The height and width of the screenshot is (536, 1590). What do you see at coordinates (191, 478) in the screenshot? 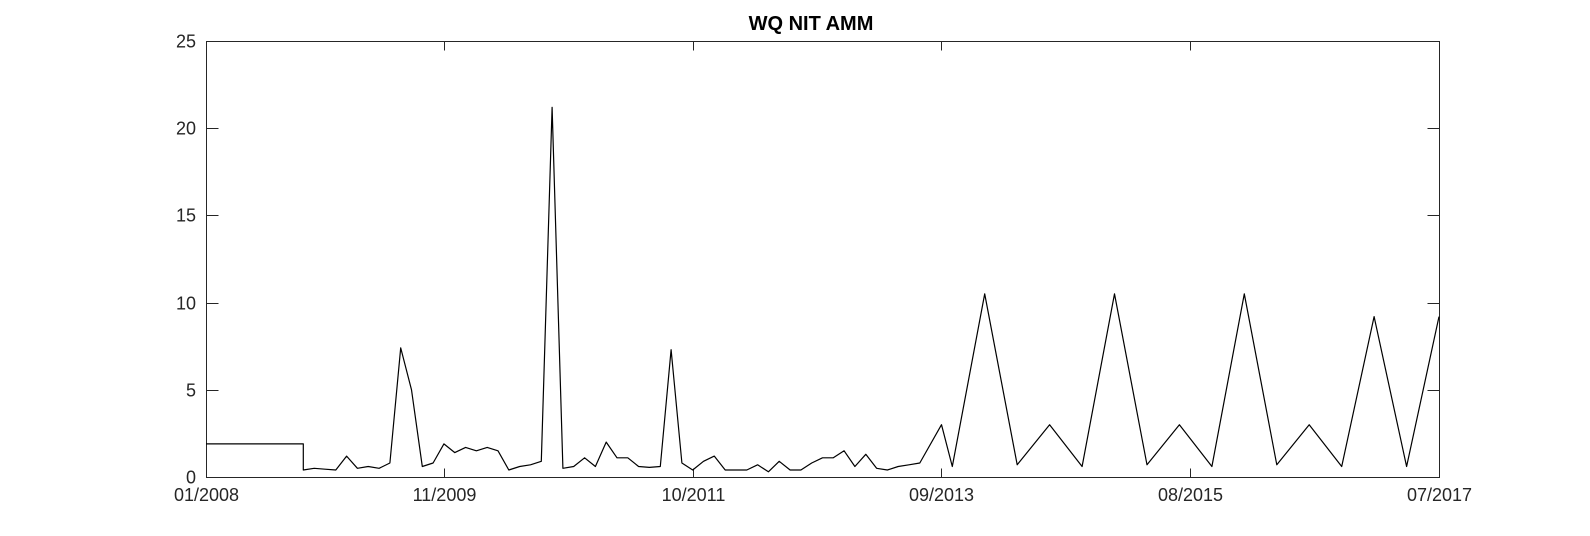
I see `y-tick-label: 0` at bounding box center [191, 478].